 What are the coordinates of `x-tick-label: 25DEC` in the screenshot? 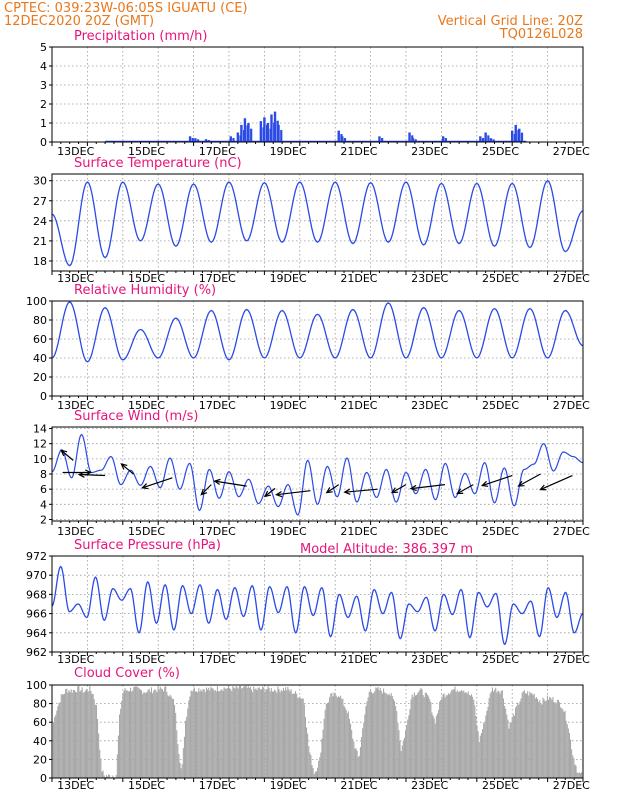 It's located at (500, 151).